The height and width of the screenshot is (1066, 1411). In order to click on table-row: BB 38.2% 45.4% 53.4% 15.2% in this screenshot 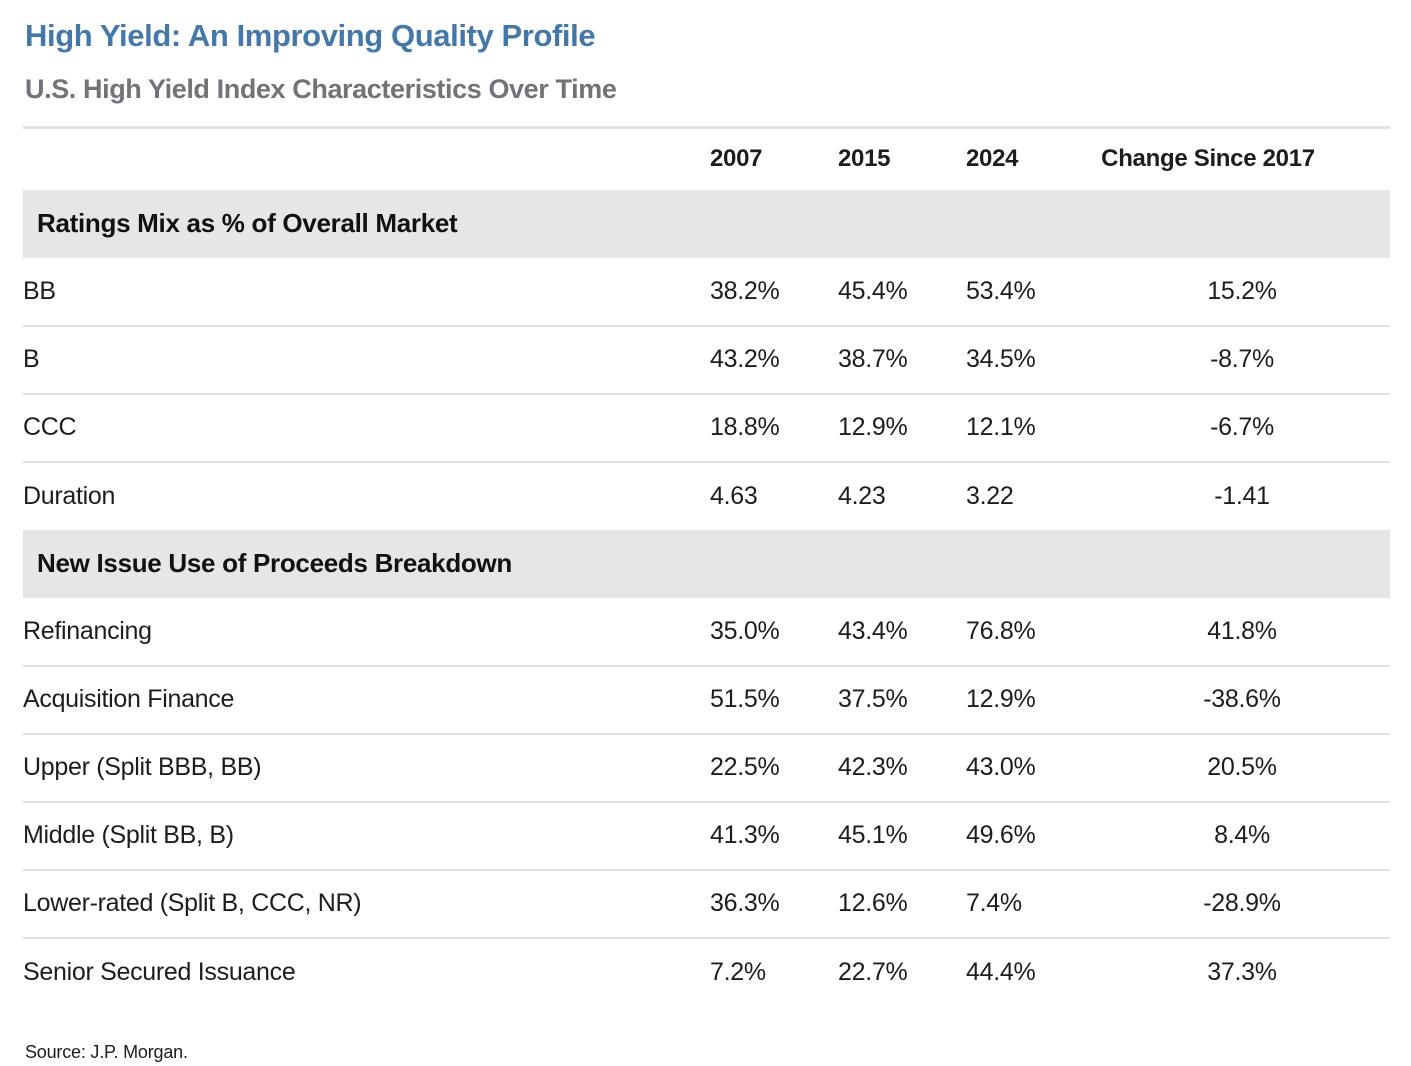, I will do `click(706, 292)`.